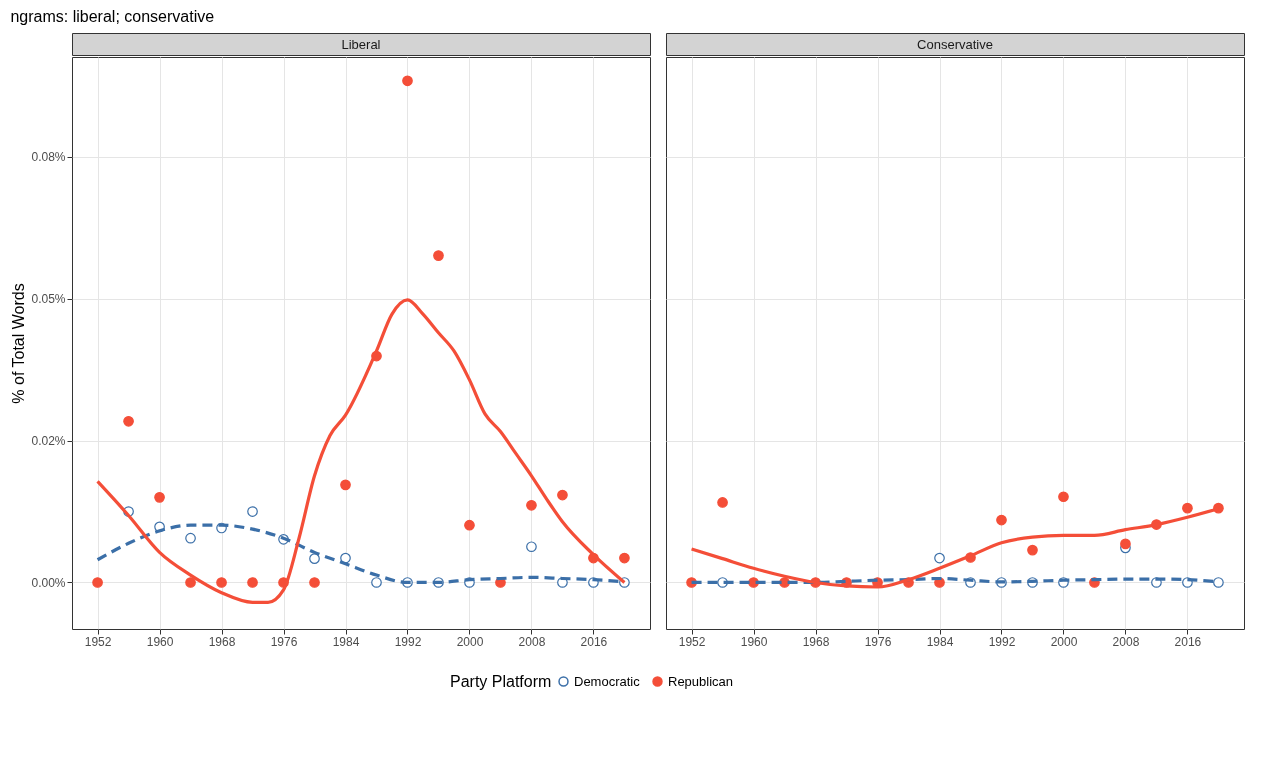 This screenshot has height=769, width=1261. Describe the element at coordinates (112, 16) in the screenshot. I see `chart-title: ngrams: liberal; conservative` at that location.